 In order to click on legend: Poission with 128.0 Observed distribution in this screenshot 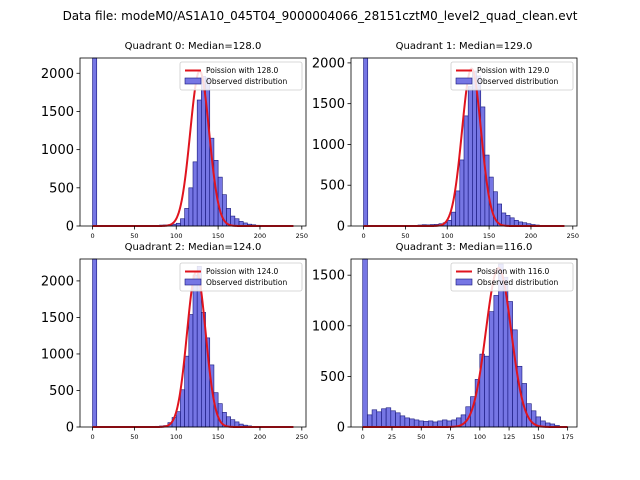, I will do `click(241, 76)`.